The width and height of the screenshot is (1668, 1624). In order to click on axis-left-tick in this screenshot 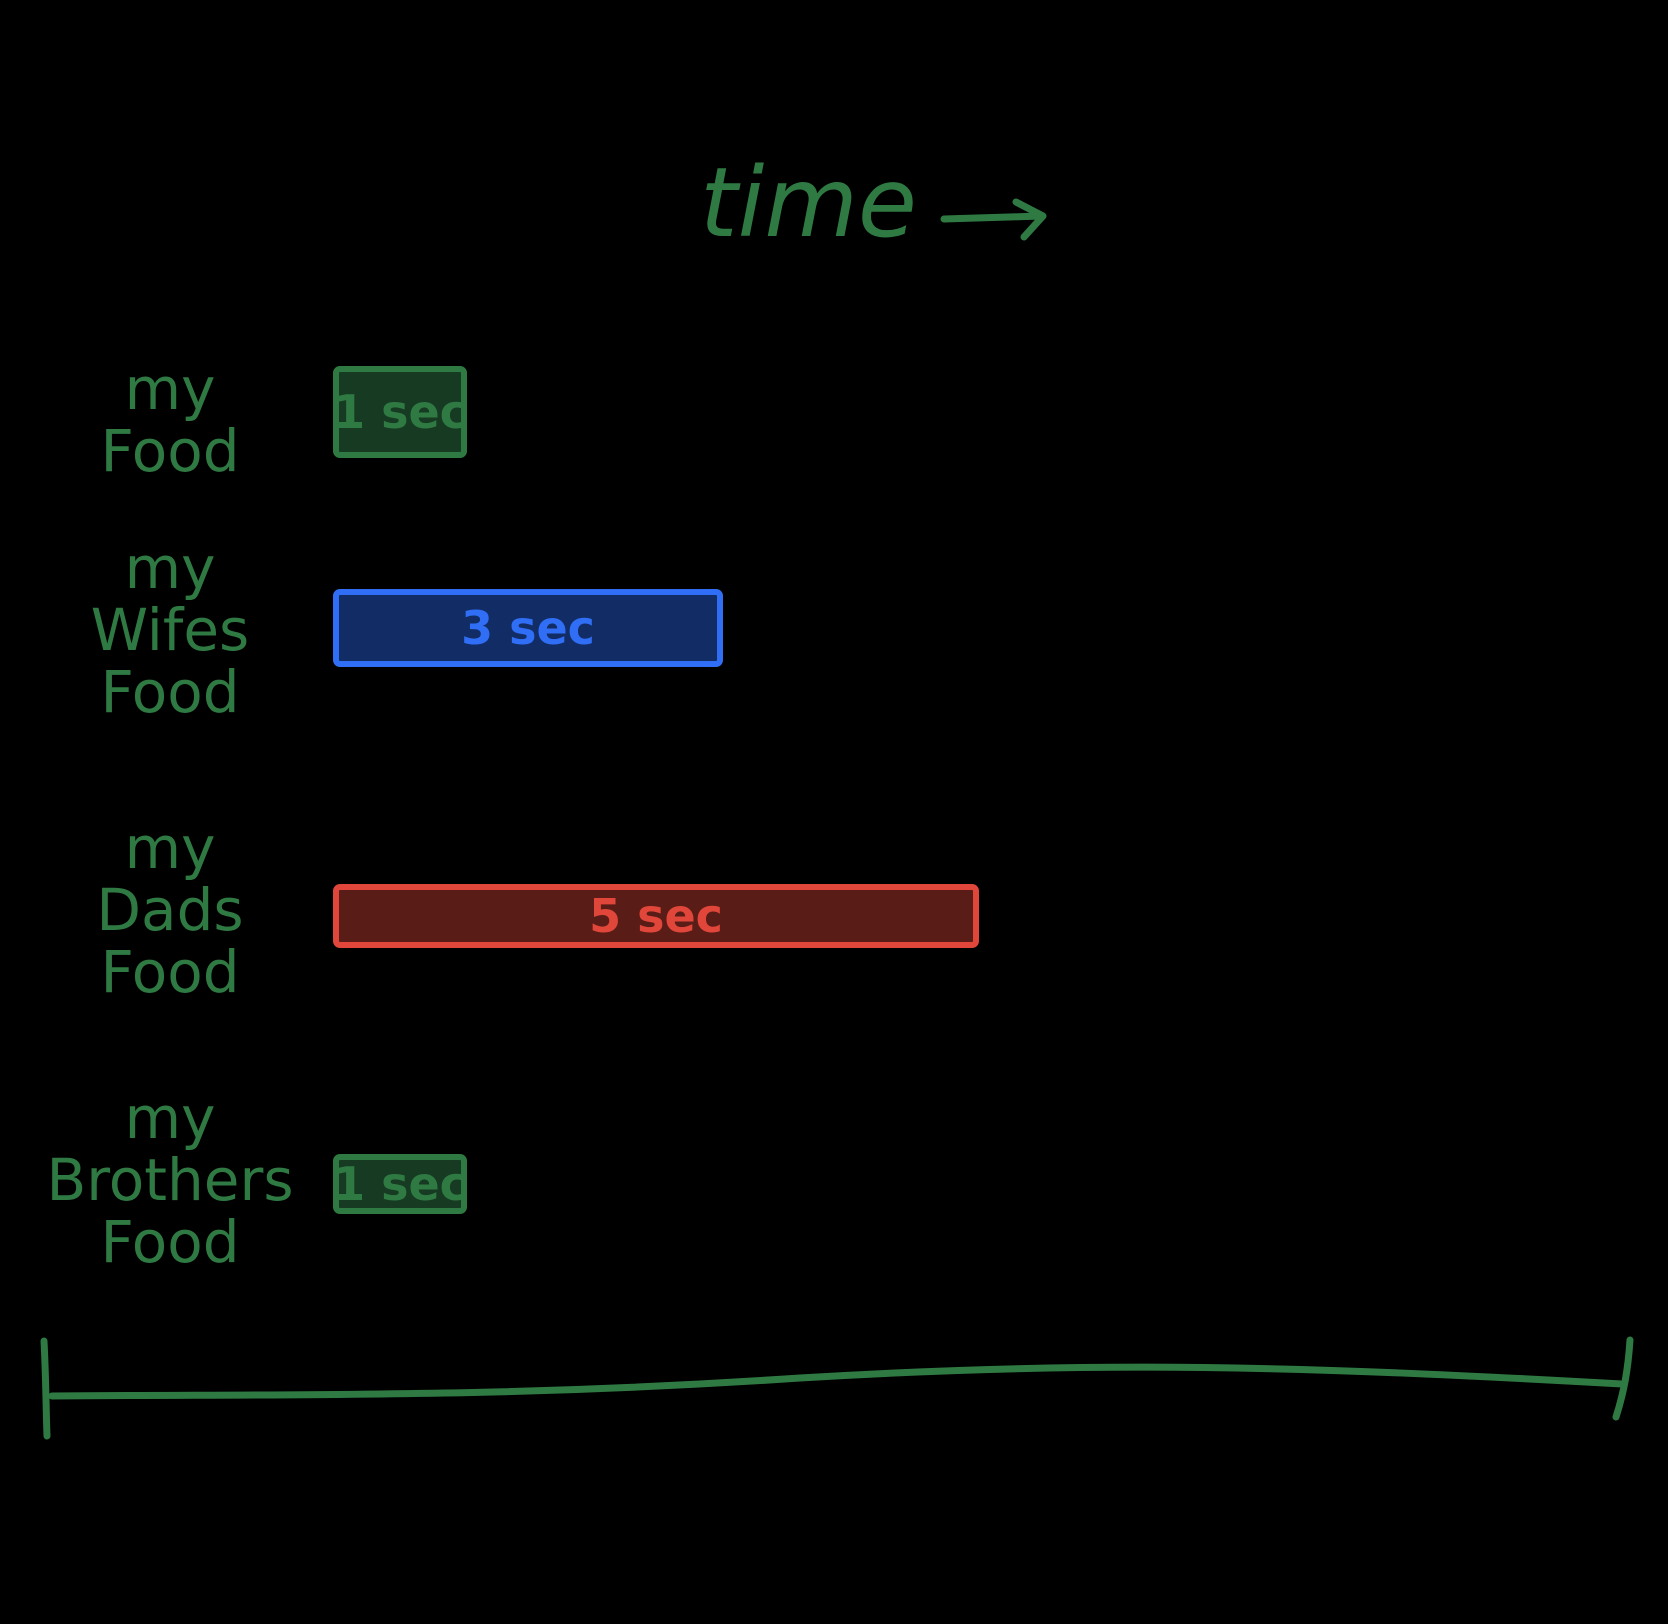, I will do `click(45, 1388)`.